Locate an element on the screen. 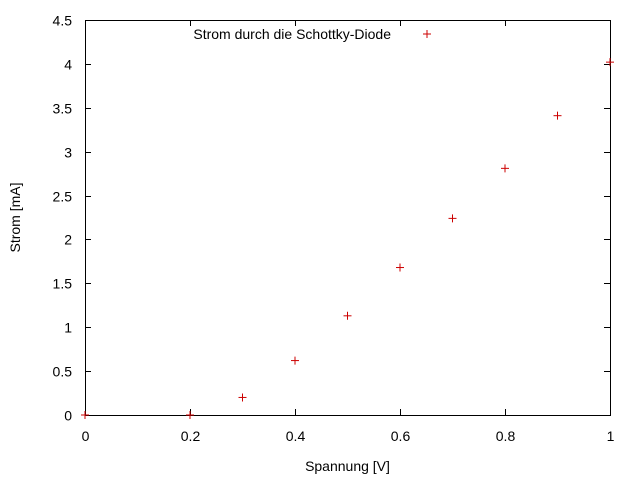  y-tick-label: 0.5 is located at coordinates (63, 372).